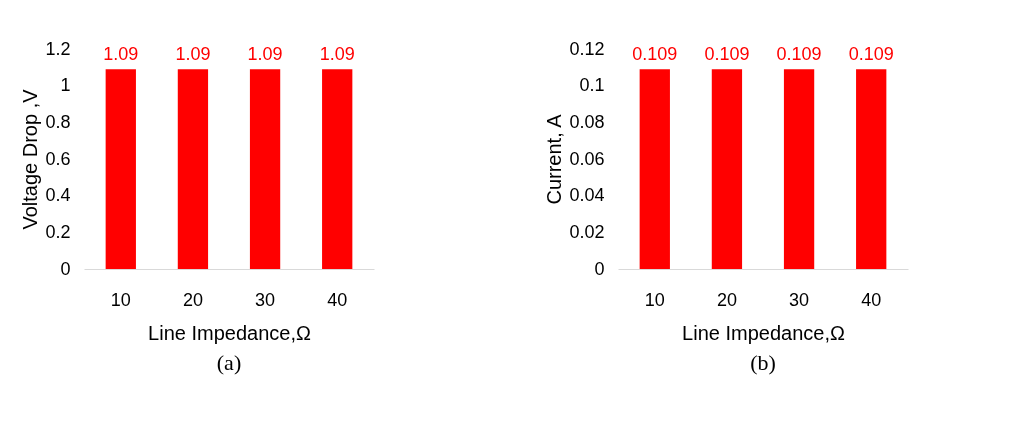 The height and width of the screenshot is (439, 1031). I want to click on y-tick-label: 0.08, so click(587, 121).